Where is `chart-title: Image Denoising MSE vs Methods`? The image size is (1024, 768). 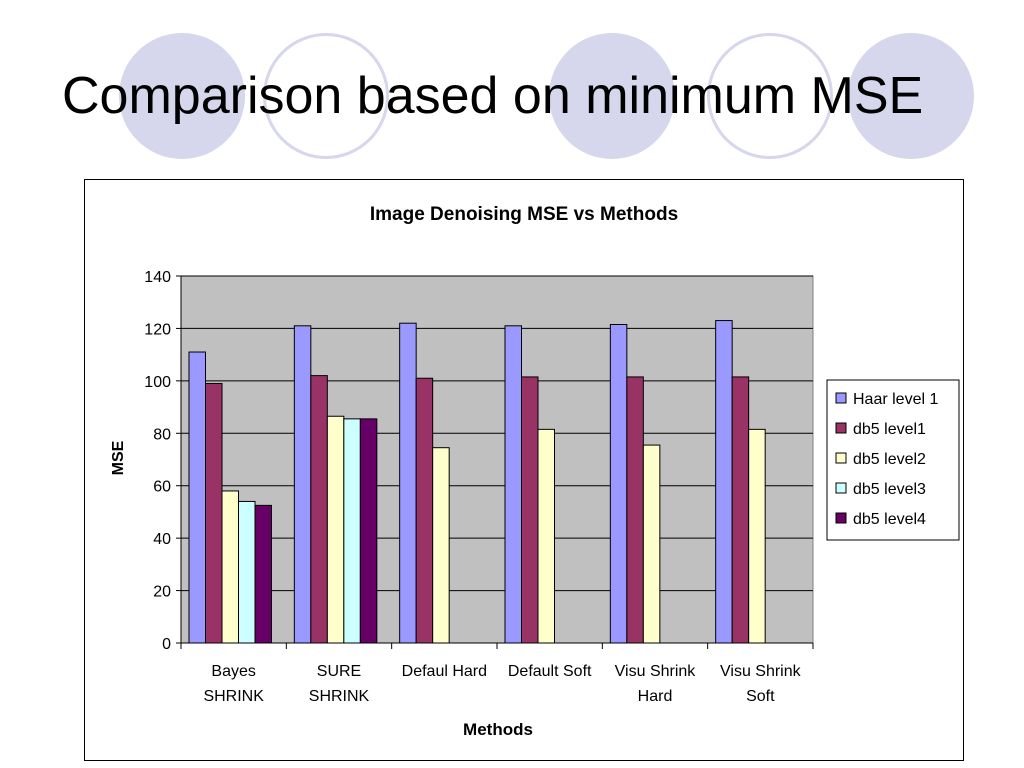 chart-title: Image Denoising MSE vs Methods is located at coordinates (524, 214).